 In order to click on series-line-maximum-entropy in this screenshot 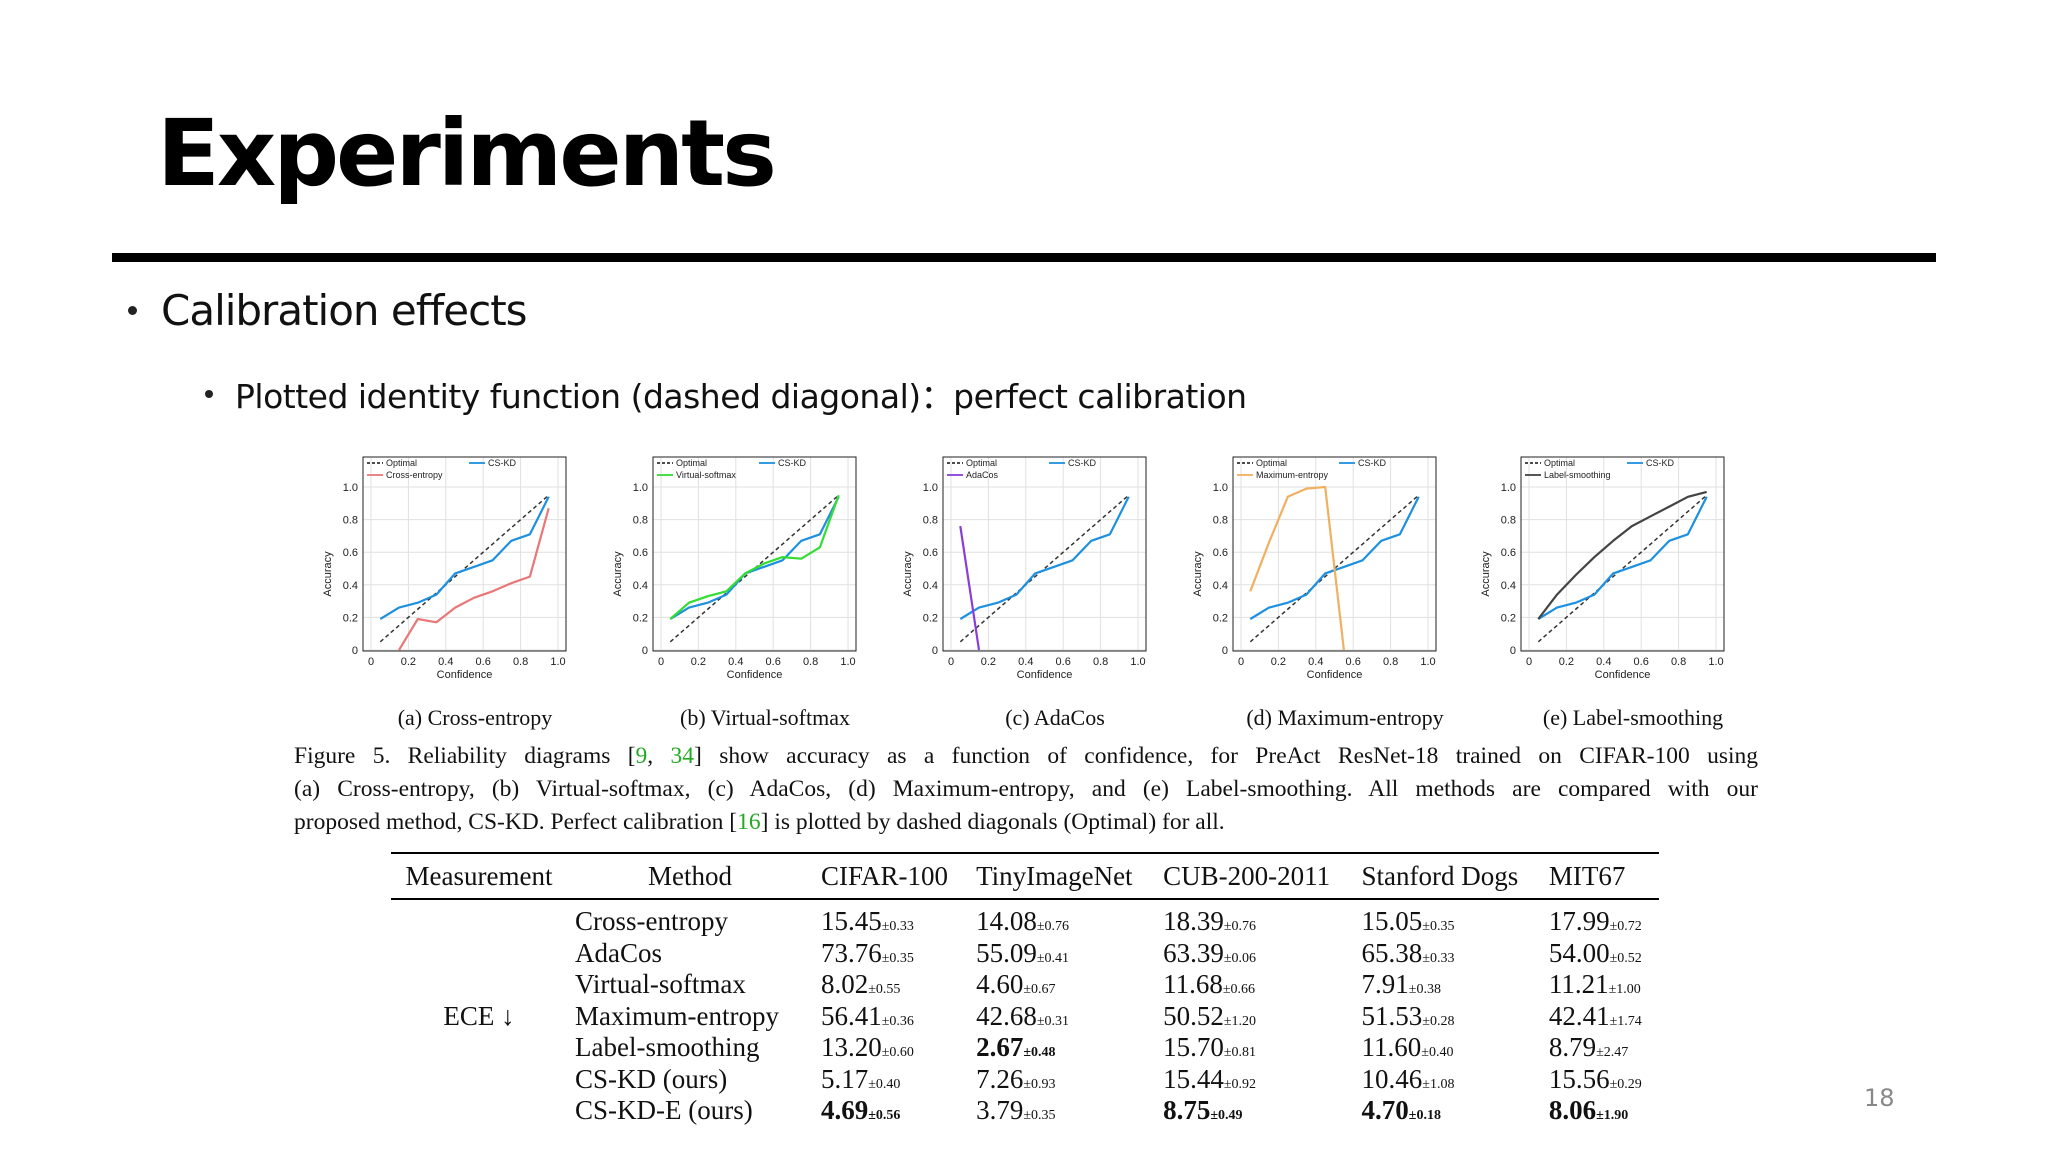, I will do `click(1297, 568)`.